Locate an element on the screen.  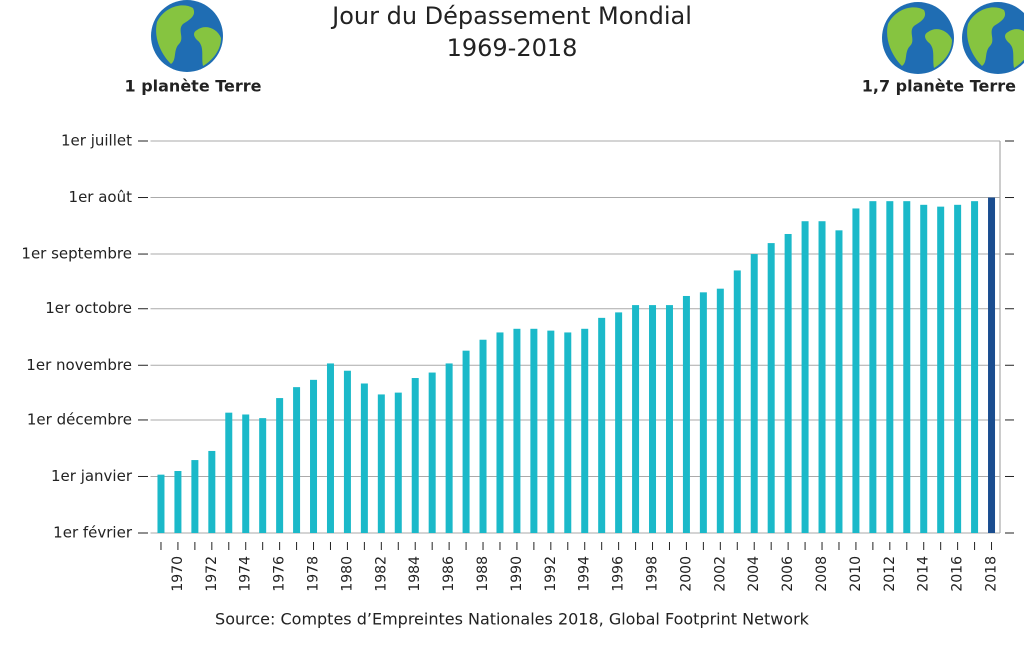
x-tick-label: 1974 is located at coordinates (246, 574).